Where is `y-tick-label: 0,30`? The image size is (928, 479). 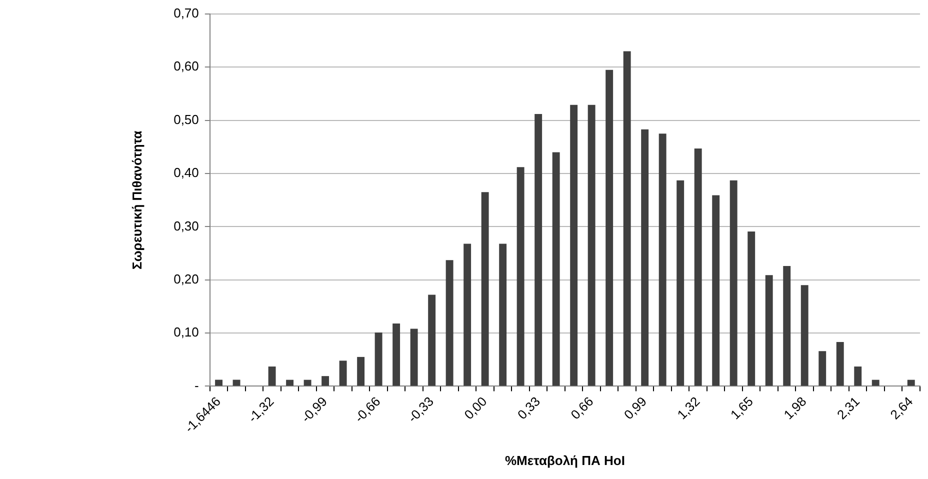
y-tick-label: 0,30 is located at coordinates (186, 226).